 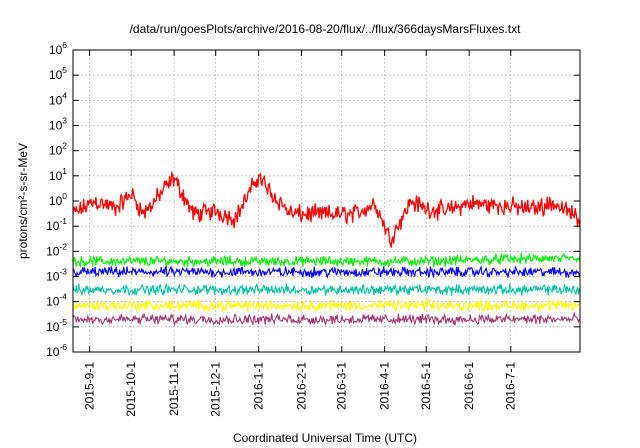 I want to click on y-tick-label: 10⁻², so click(x=56, y=249).